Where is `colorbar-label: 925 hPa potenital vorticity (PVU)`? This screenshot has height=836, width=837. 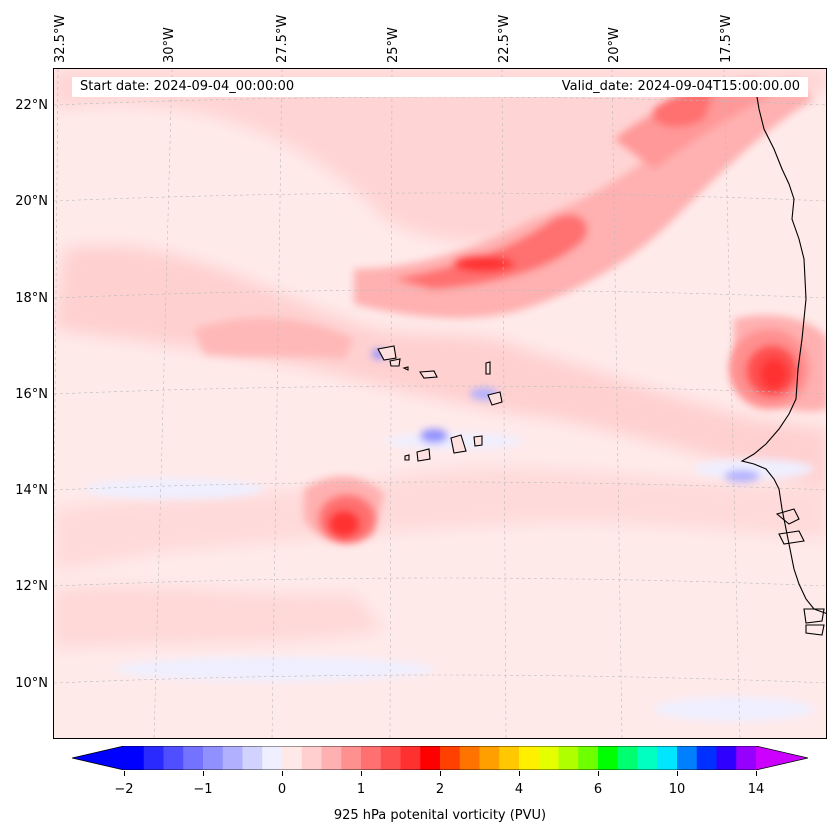
colorbar-label: 925 hPa potenital vorticity (PVU) is located at coordinates (440, 815).